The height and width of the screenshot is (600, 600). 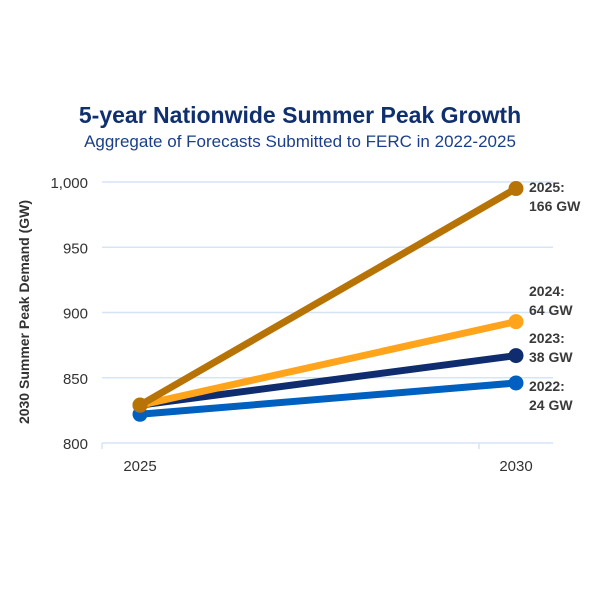 What do you see at coordinates (300, 115) in the screenshot?
I see `chart-title: 5-year Nationwide Summer Peak Growth` at bounding box center [300, 115].